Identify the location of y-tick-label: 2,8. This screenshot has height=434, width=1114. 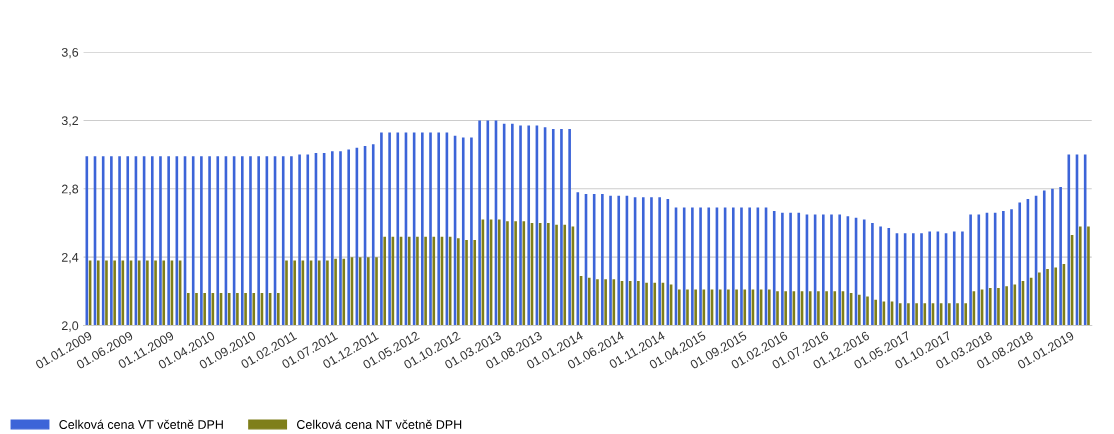
(70, 189).